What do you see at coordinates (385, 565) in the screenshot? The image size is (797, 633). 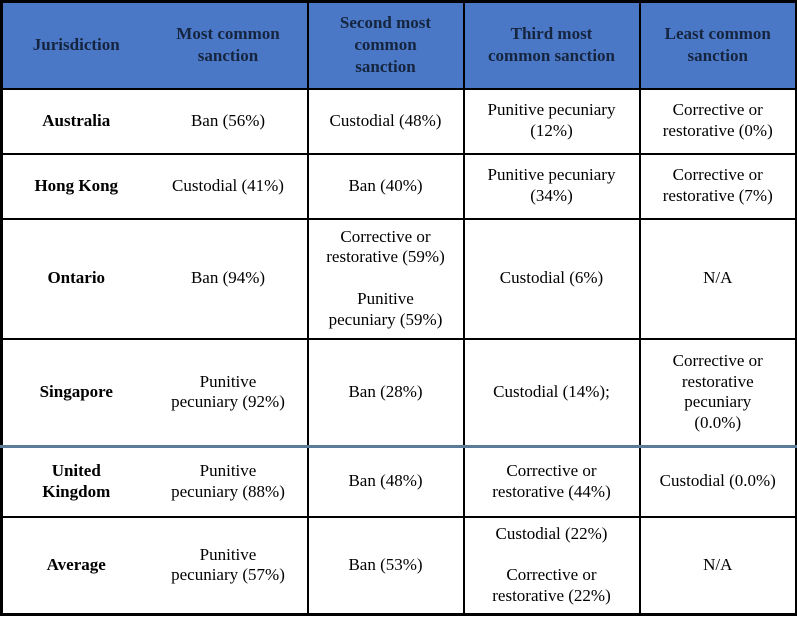 I see `average-second-most-common-sanction: Ban (53%)` at bounding box center [385, 565].